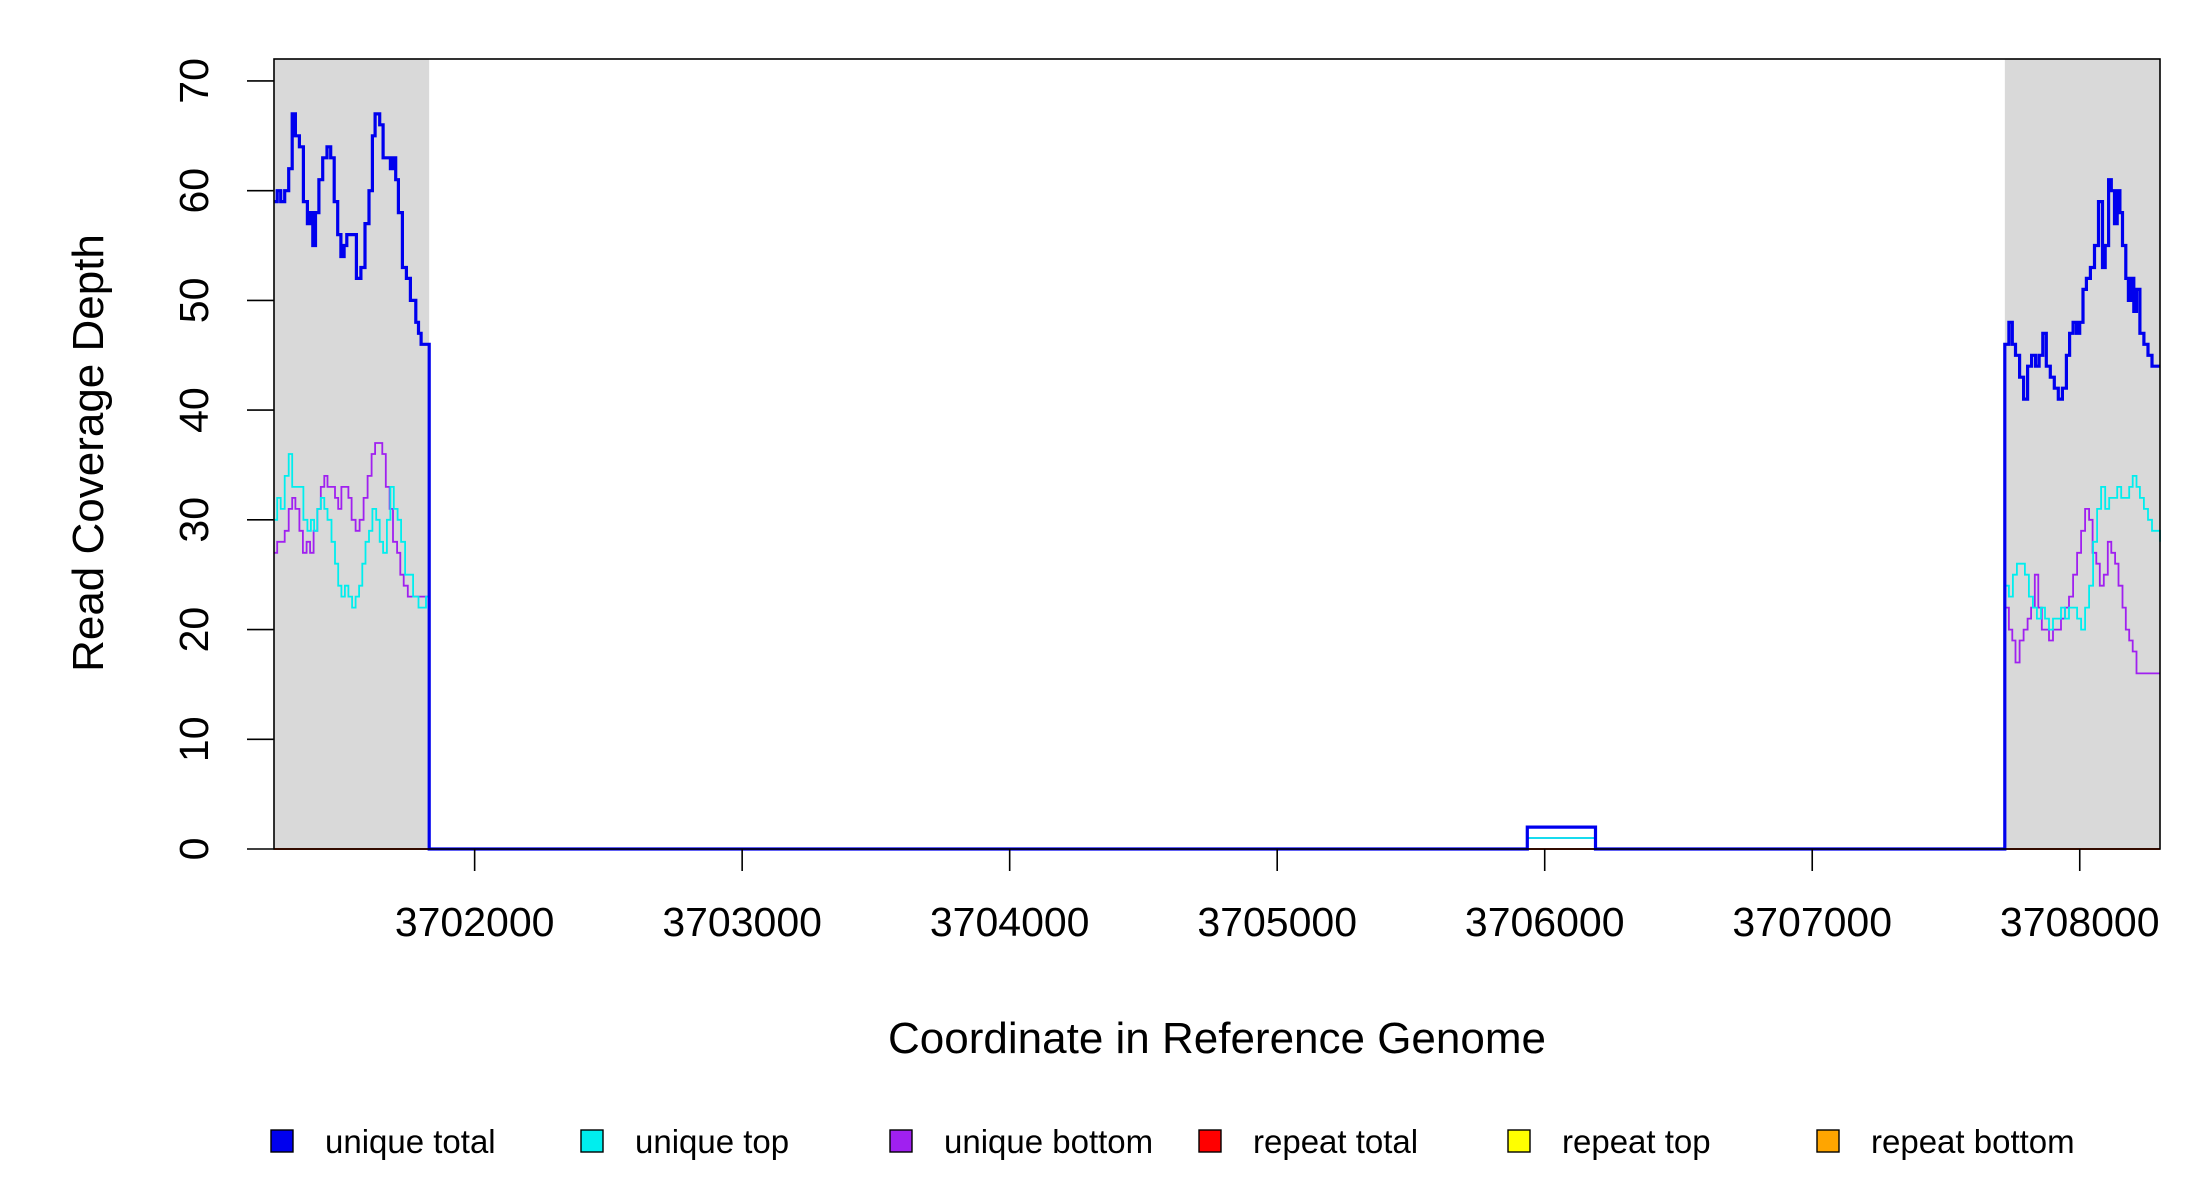  What do you see at coordinates (194, 739) in the screenshot?
I see `y-tick-label: 10` at bounding box center [194, 739].